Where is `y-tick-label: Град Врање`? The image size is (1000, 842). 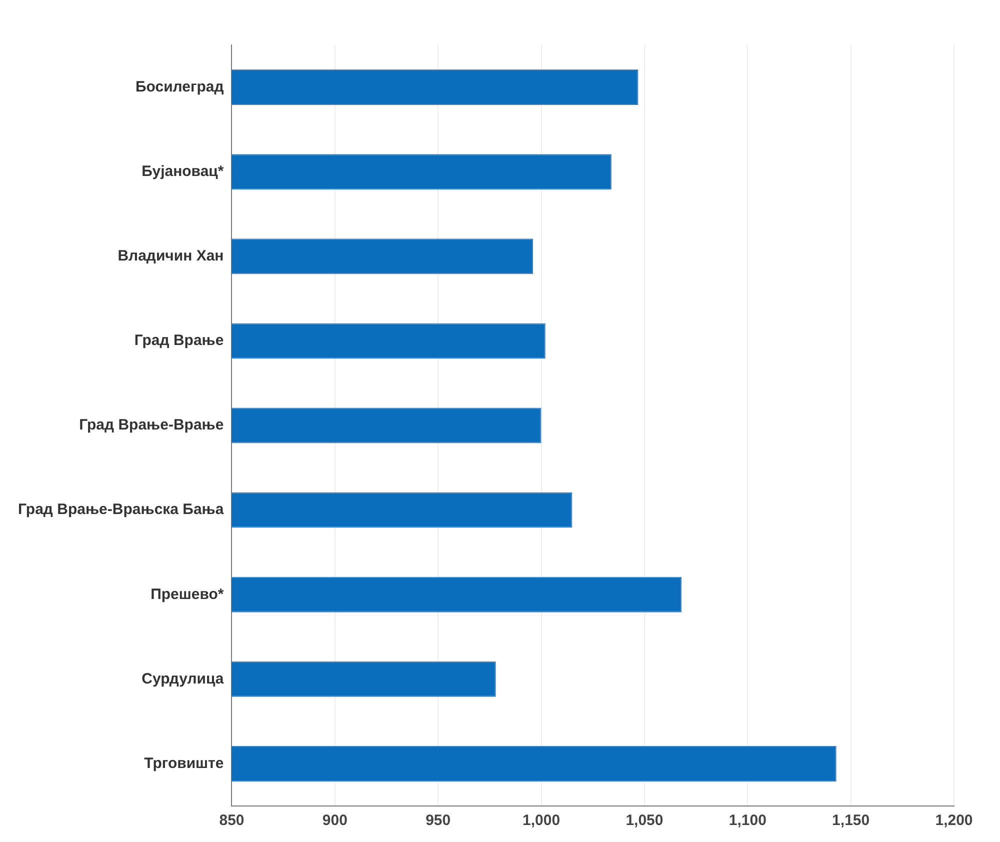
y-tick-label: Град Врање is located at coordinates (179, 341).